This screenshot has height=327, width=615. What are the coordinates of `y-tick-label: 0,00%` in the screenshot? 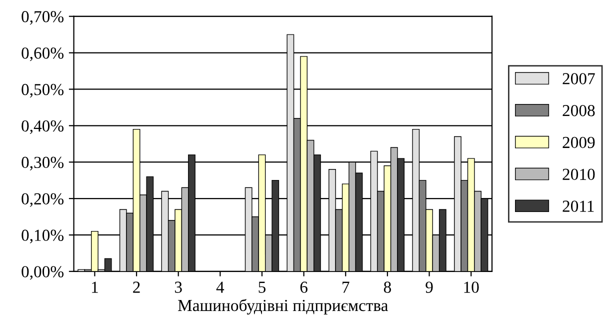 It's located at (43, 273).